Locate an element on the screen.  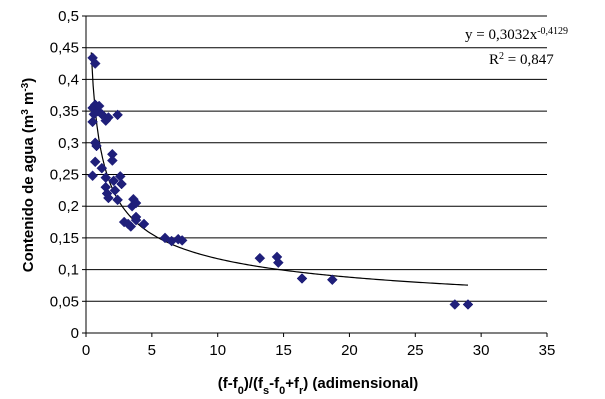
y-tick-label: 0,4 is located at coordinates (68, 79).